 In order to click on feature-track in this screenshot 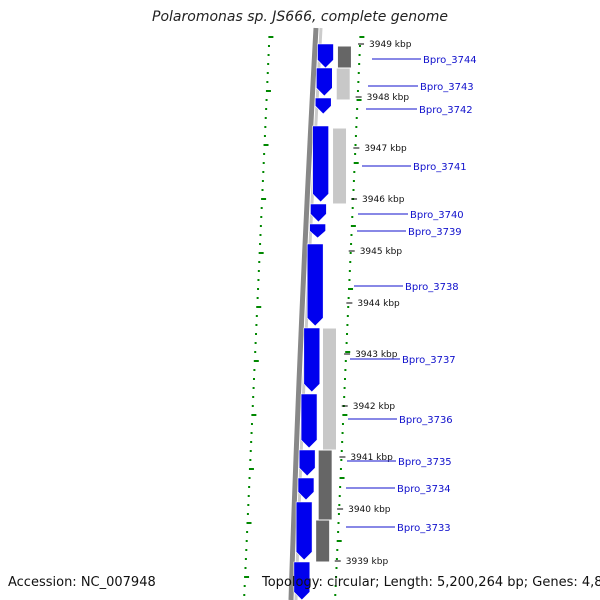, I will do `click(333, 304)`.